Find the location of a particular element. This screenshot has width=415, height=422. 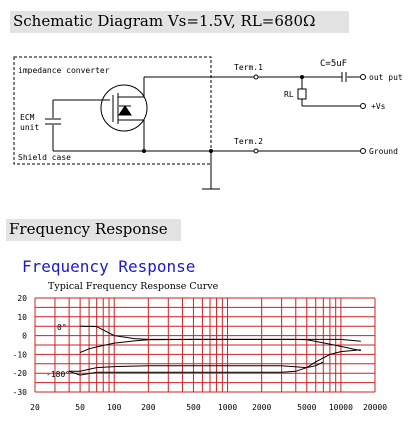

ecm-label: ECM is located at coordinates (27, 117).